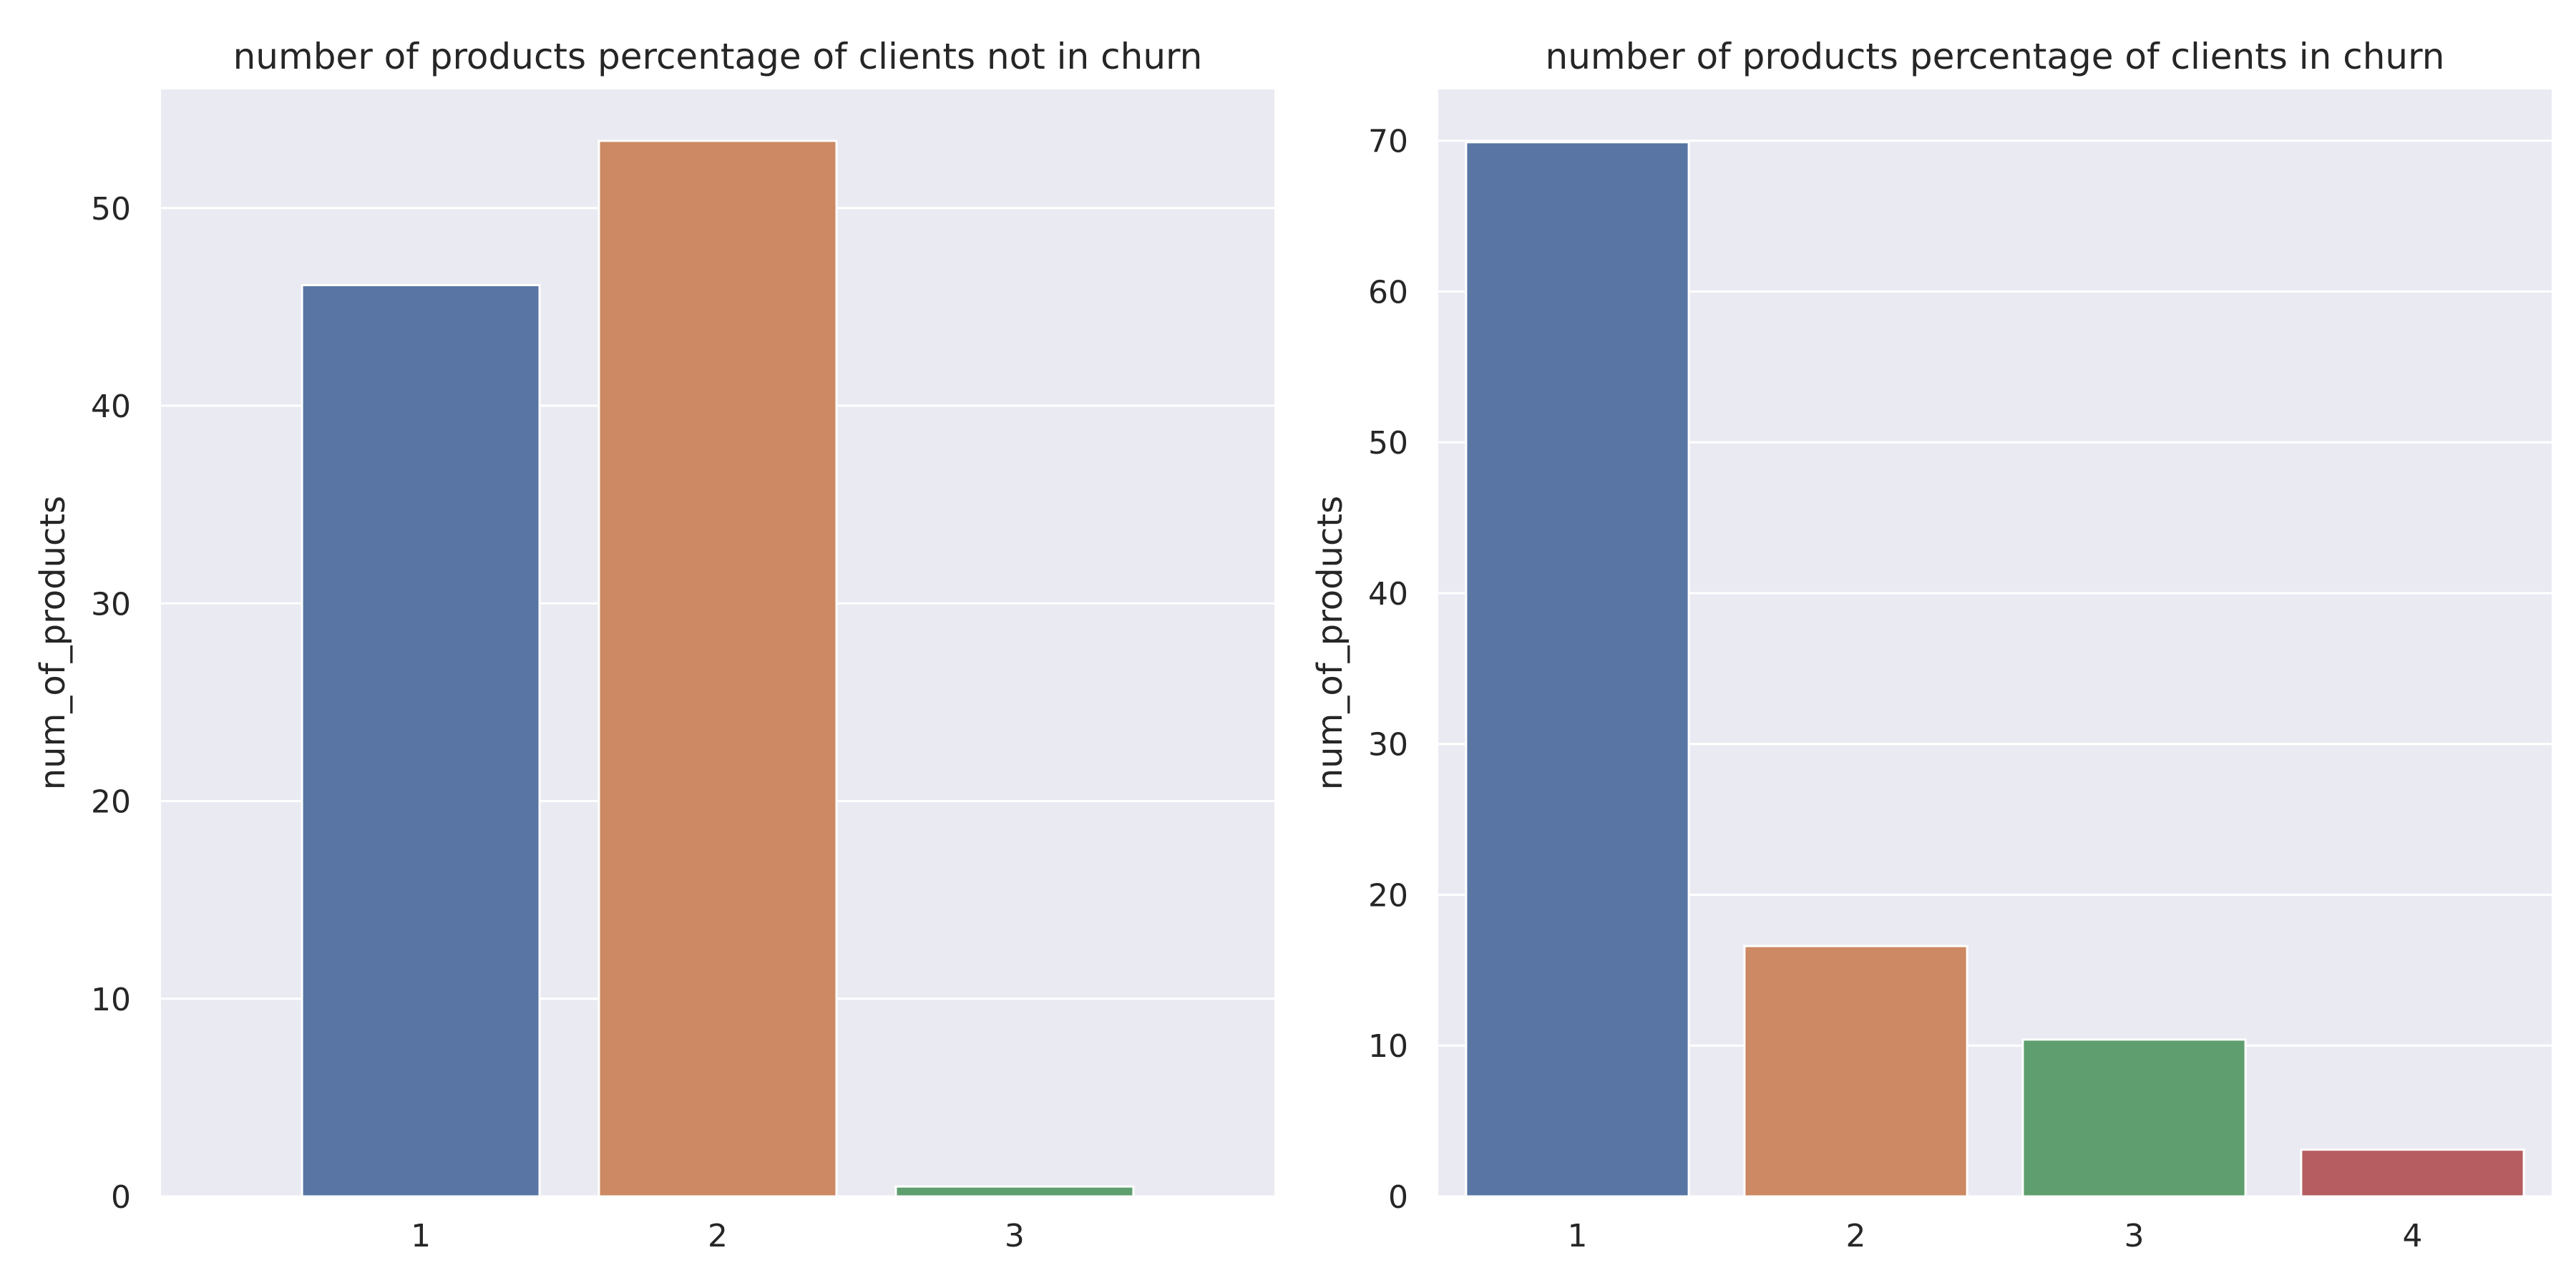  Describe the element at coordinates (1388, 670) in the screenshot. I see `y-tick-labels: 0 10 20 30 40 50 60 70` at that location.